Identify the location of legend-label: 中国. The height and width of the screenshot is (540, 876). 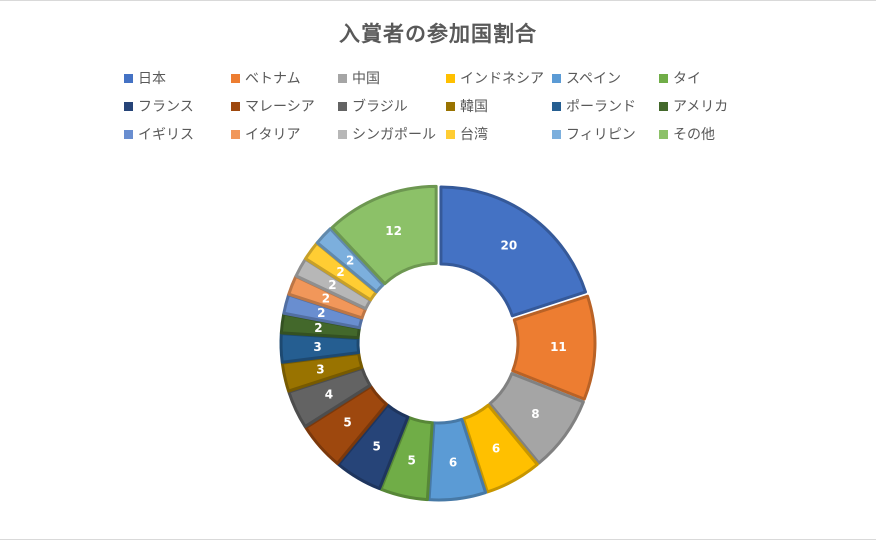
(366, 79).